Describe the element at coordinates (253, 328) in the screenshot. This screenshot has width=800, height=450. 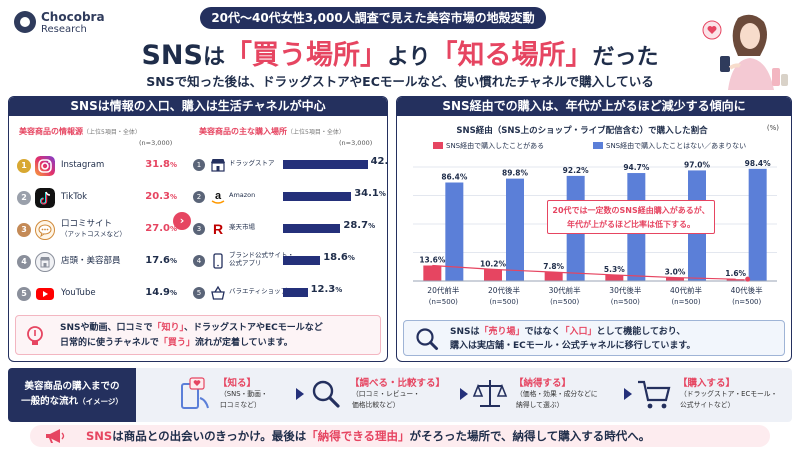
I see `insight-text-part: 、ドラッグストアやECモールなど` at that location.